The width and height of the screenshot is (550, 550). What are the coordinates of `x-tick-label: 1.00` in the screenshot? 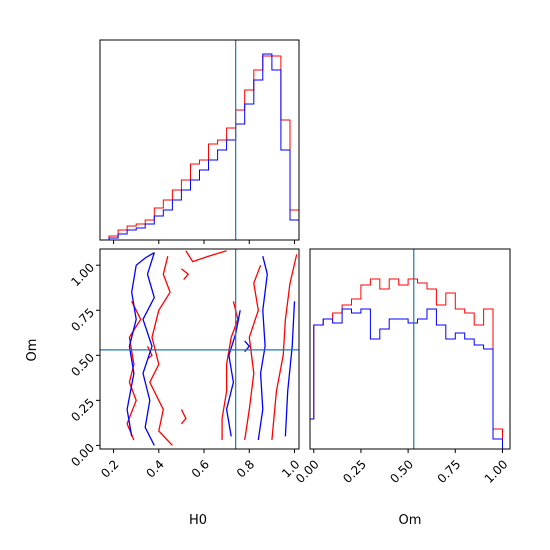 It's located at (496, 471).